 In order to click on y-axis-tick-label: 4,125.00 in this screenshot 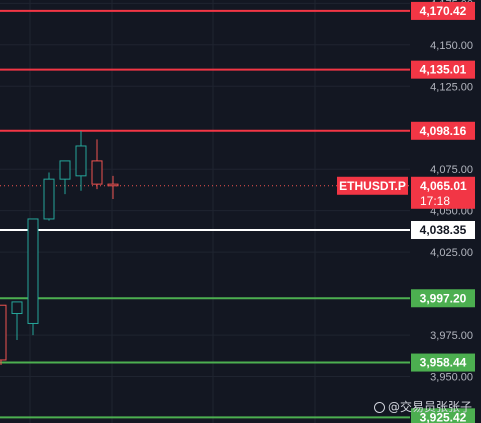, I will do `click(451, 87)`.